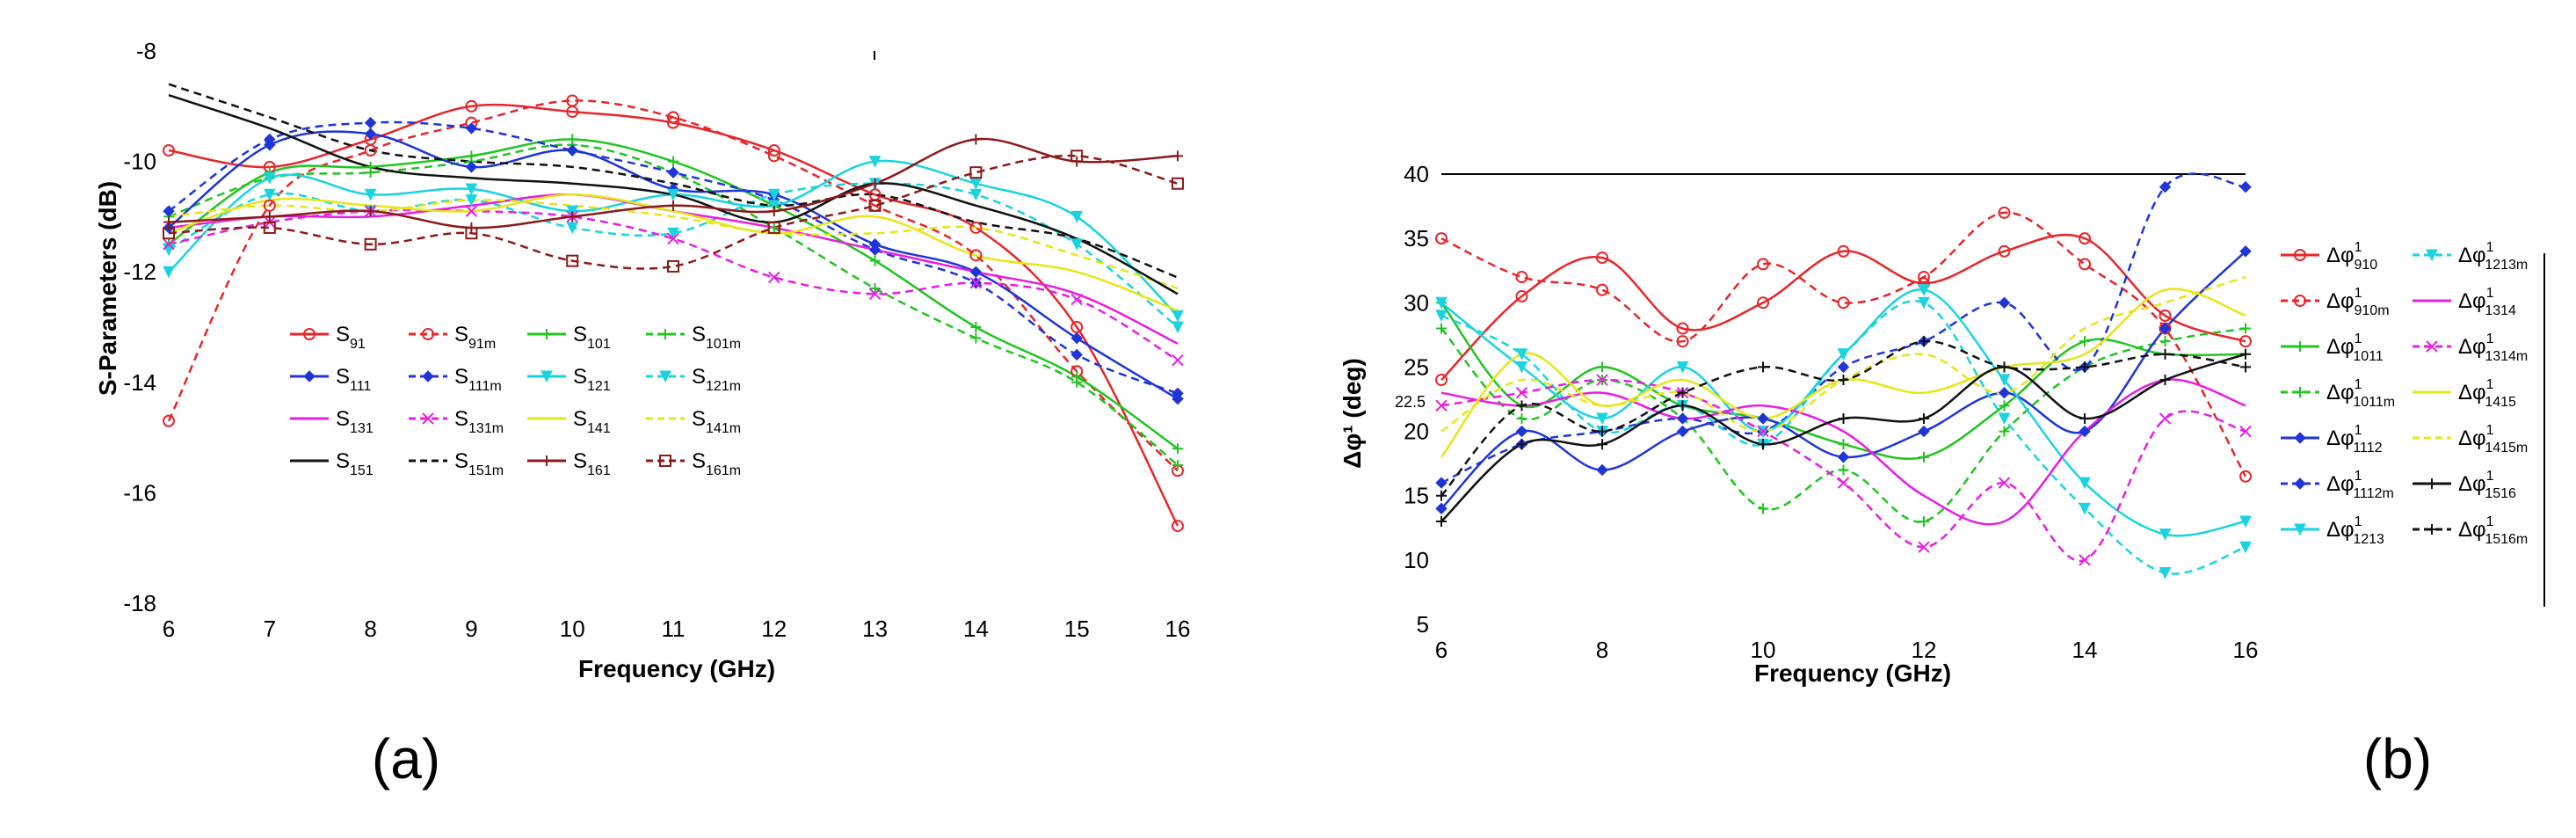 This screenshot has height=838, width=2576. What do you see at coordinates (139, 603) in the screenshot?
I see `panel-a-y-tick-5: -18` at bounding box center [139, 603].